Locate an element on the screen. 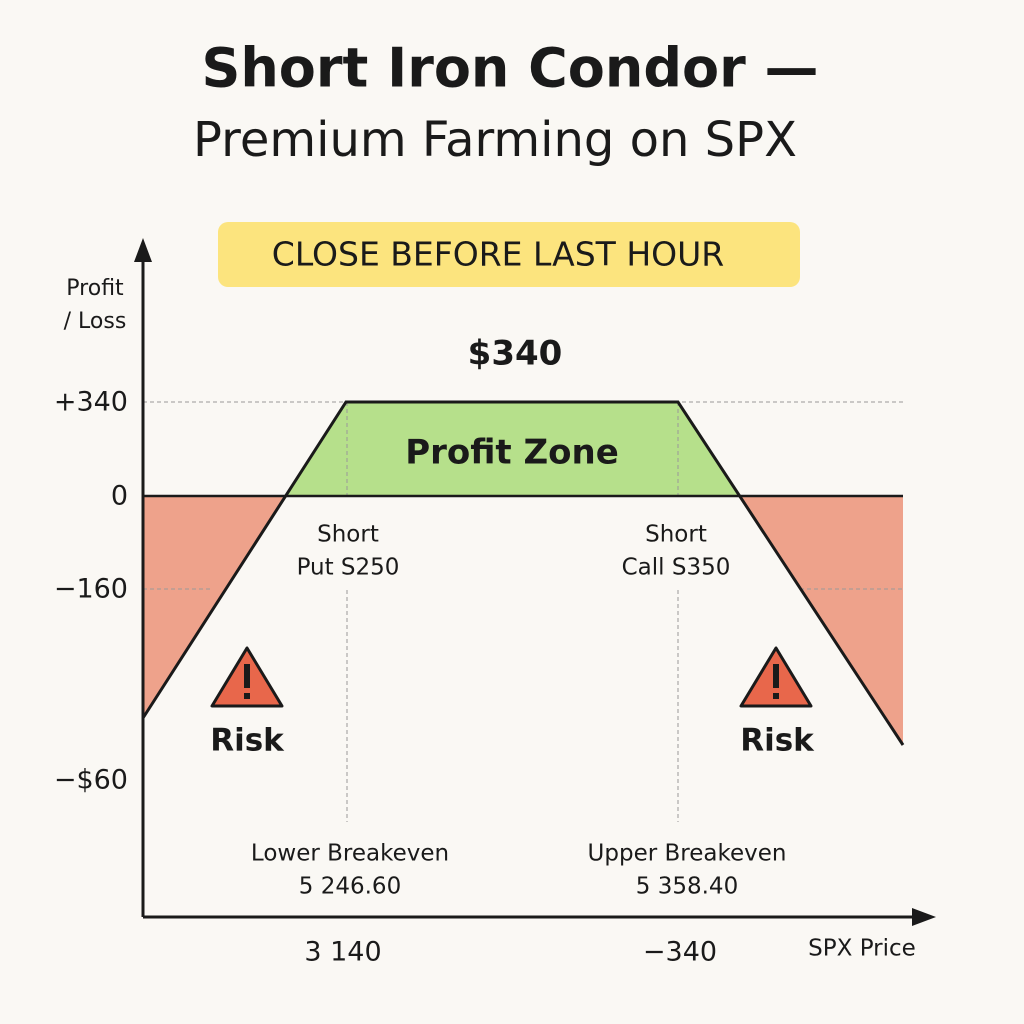 Image resolution: width=1024 pixels, height=1024 pixels. short-put-label: Short is located at coordinates (348, 535).